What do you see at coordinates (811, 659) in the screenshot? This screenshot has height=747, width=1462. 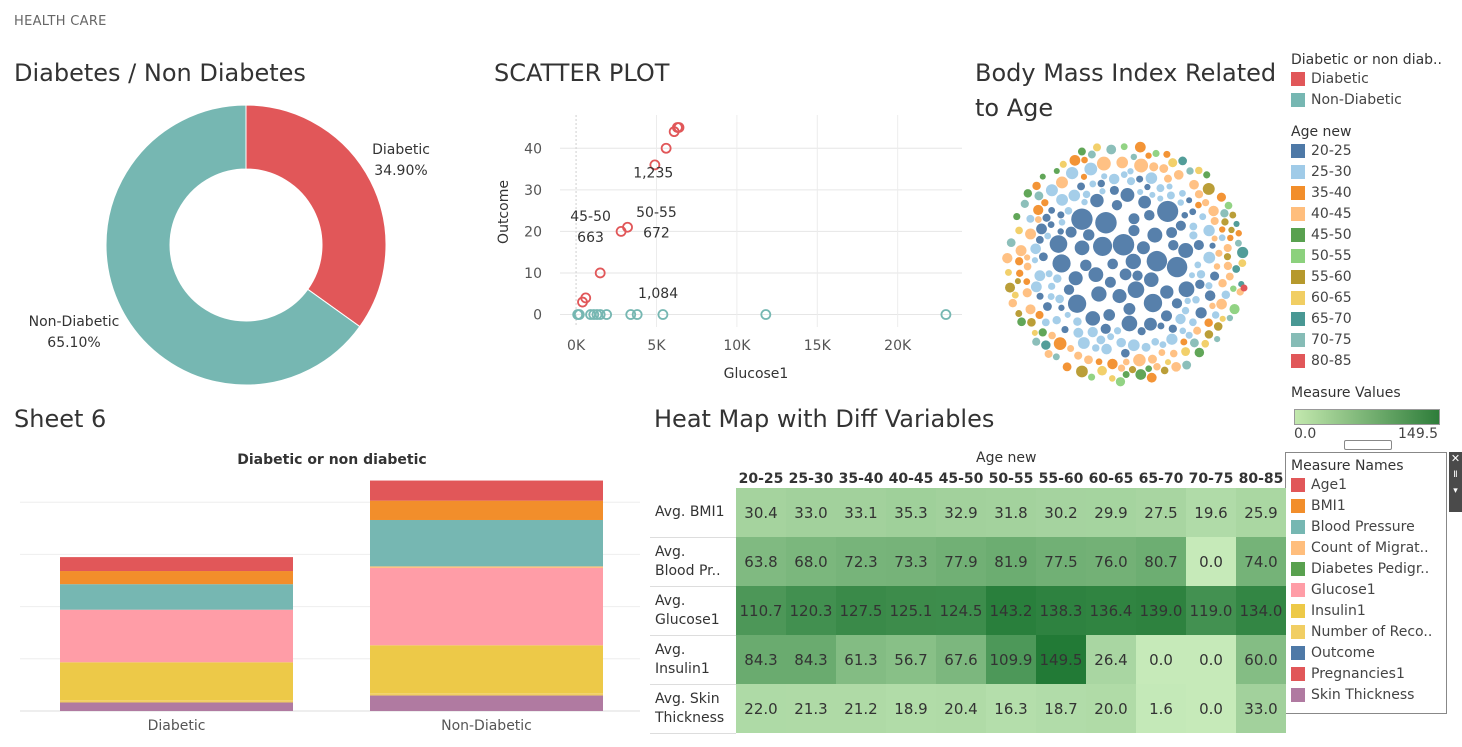 I see `heatmap-cell: 84.3` at bounding box center [811, 659].